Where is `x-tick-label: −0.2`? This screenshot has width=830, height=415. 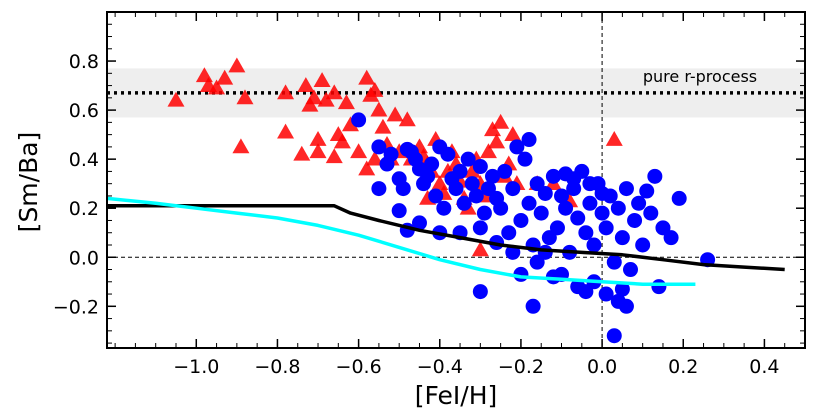 x-tick-label: −0.2 is located at coordinates (521, 367).